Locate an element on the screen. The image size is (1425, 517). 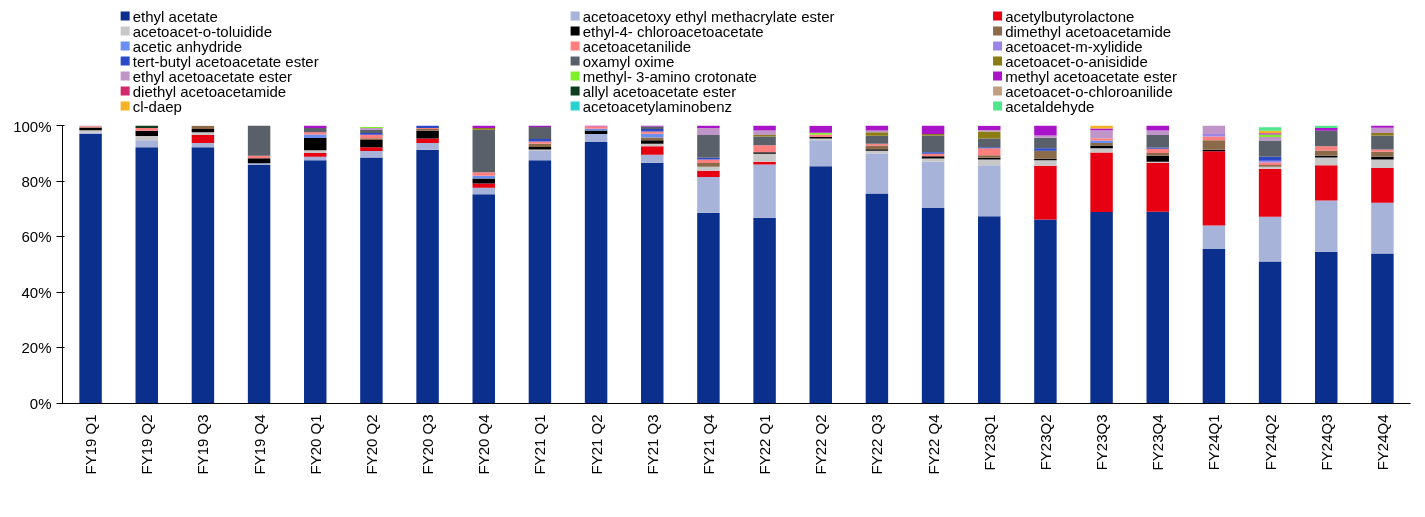
x-tick-label: FY19 Q2 is located at coordinates (147, 444).